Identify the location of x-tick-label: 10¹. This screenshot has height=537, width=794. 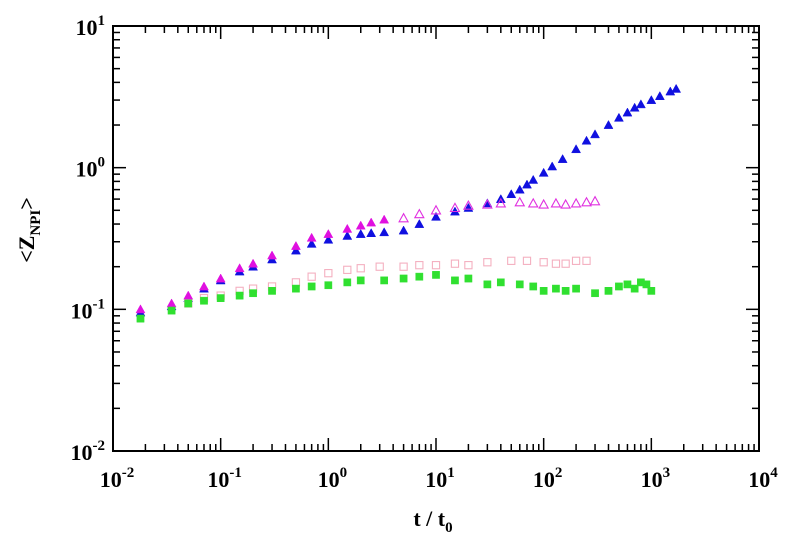
(440, 478).